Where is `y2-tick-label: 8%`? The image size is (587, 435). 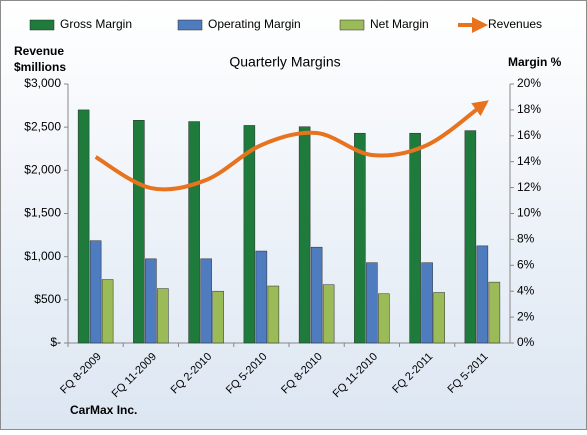 y2-tick-label: 8% is located at coordinates (526, 239).